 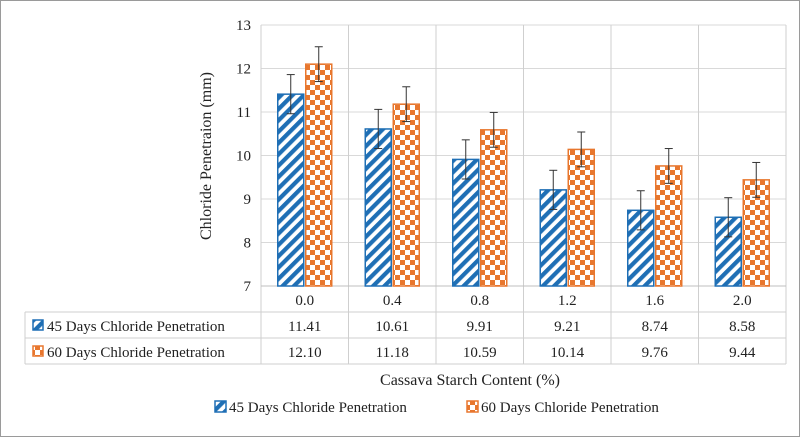 What do you see at coordinates (655, 327) in the screenshot?
I see `table-cell: 8.74` at bounding box center [655, 327].